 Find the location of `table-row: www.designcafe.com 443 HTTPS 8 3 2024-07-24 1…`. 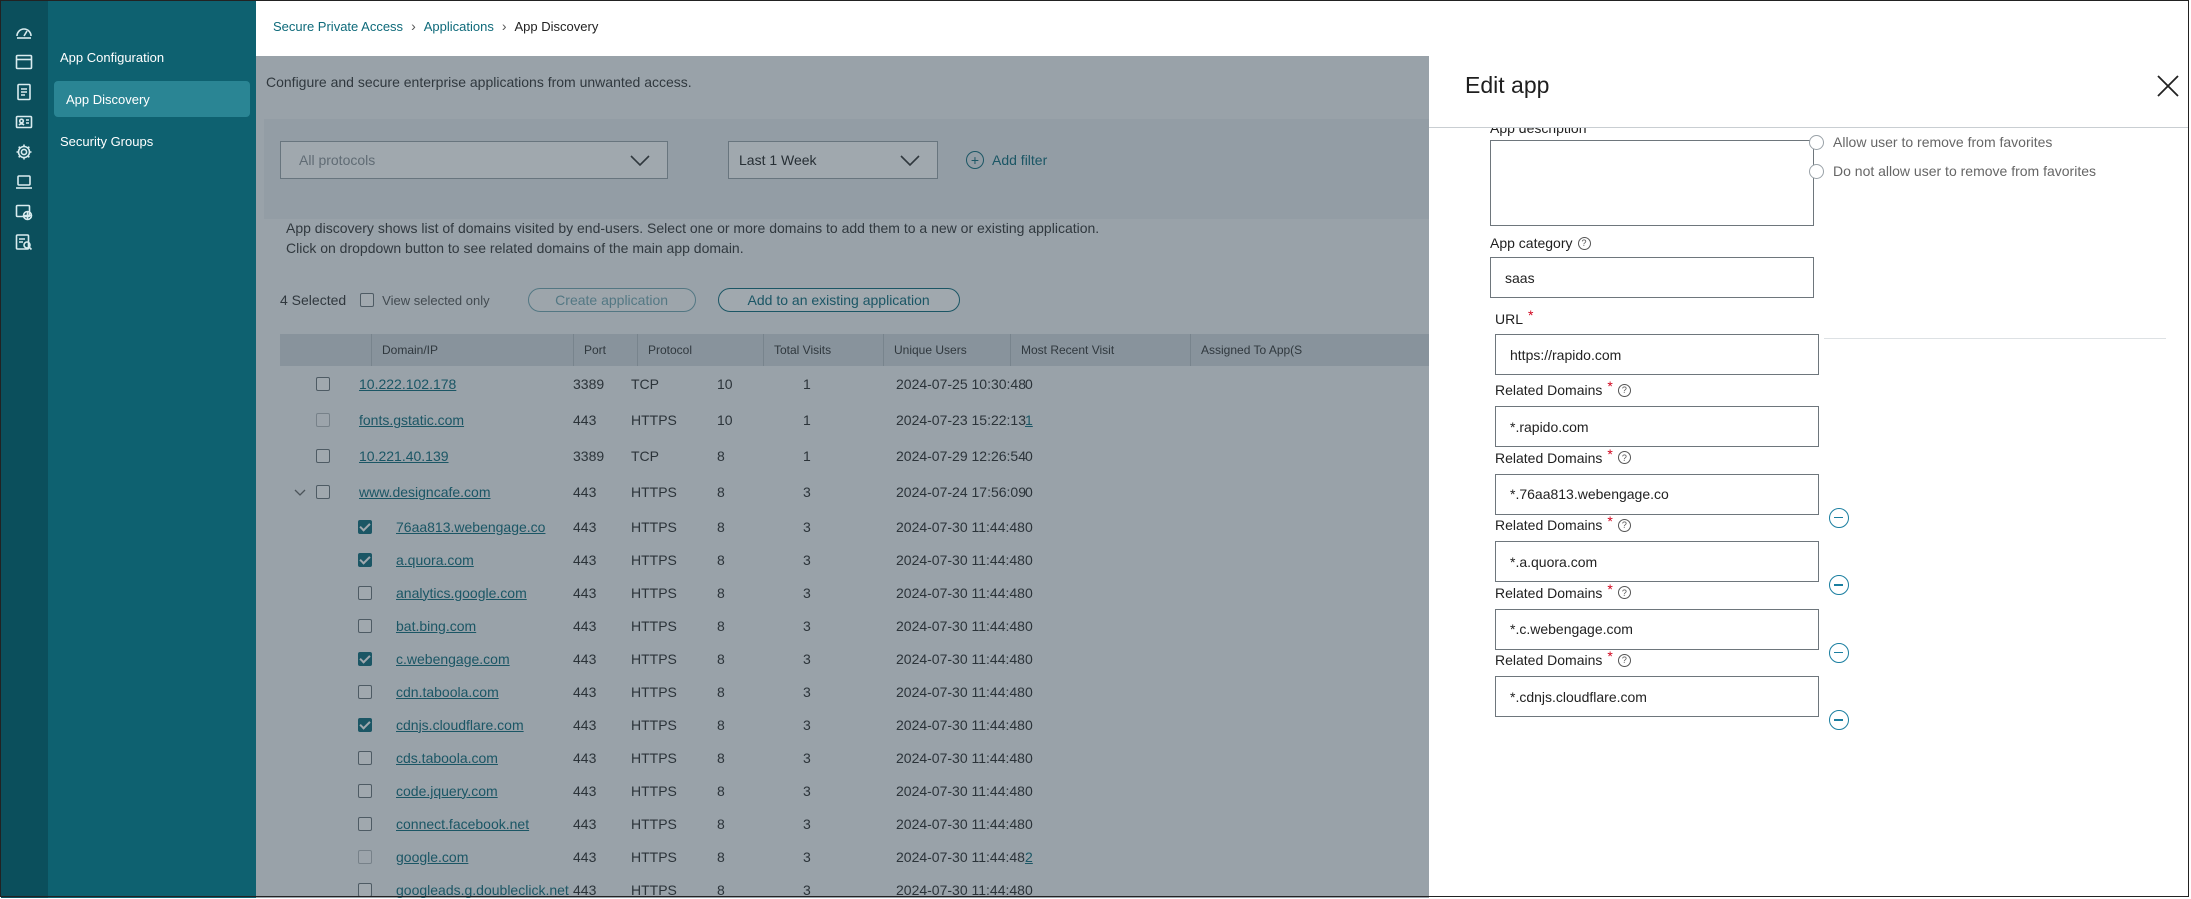

table-row: www.designcafe.com 443 HTTPS 8 3 2024-07-24 1… is located at coordinates (854, 492).